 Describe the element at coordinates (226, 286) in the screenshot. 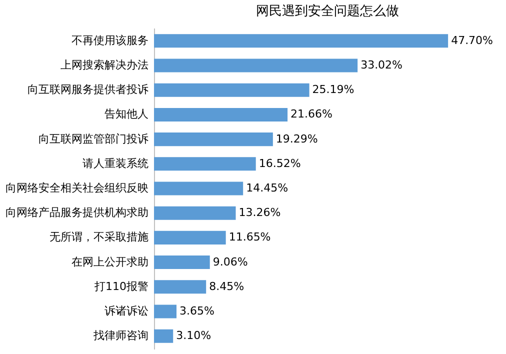

I see `data-label: 8.45%` at that location.